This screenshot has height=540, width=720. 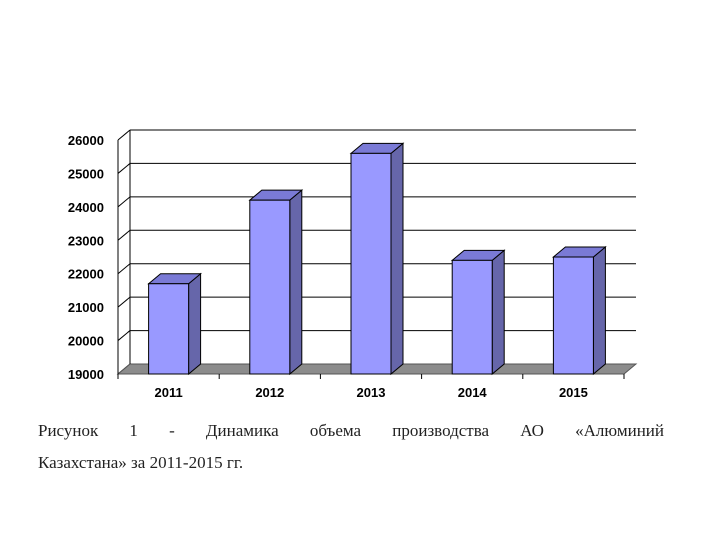 I want to click on x-tick-label: 2015, so click(x=573, y=392).